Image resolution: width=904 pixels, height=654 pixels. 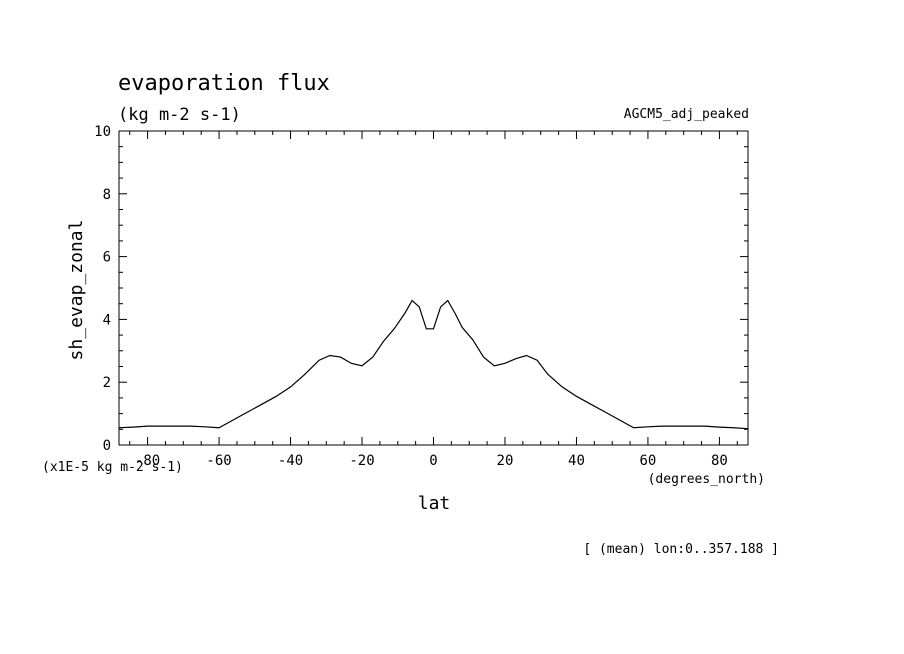 What do you see at coordinates (107, 258) in the screenshot?
I see `y-tick-label: 6` at bounding box center [107, 258].